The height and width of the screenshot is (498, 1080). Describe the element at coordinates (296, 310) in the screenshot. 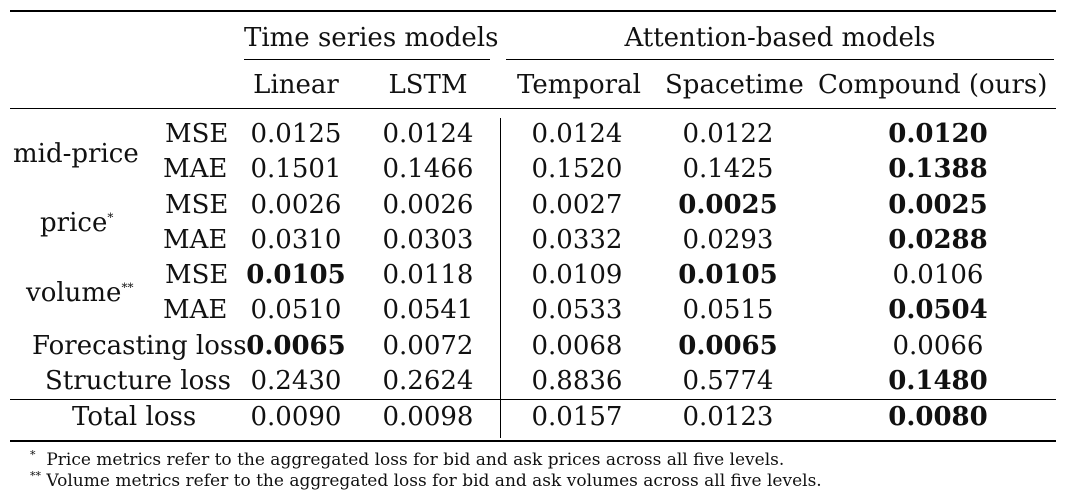

I see `table-cell: 0.0510` at that location.